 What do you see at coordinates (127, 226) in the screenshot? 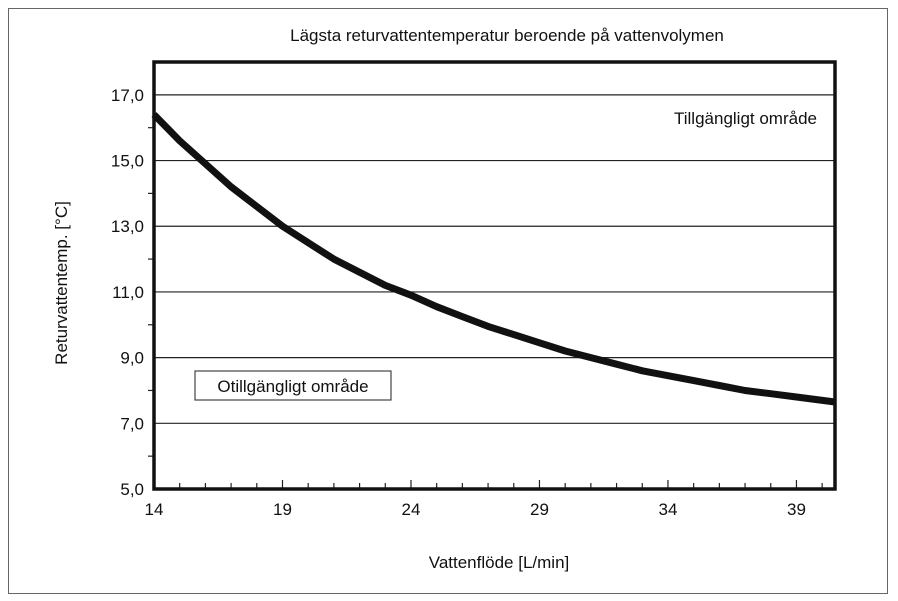
I see `y-tick-label: 13,0` at bounding box center [127, 226].